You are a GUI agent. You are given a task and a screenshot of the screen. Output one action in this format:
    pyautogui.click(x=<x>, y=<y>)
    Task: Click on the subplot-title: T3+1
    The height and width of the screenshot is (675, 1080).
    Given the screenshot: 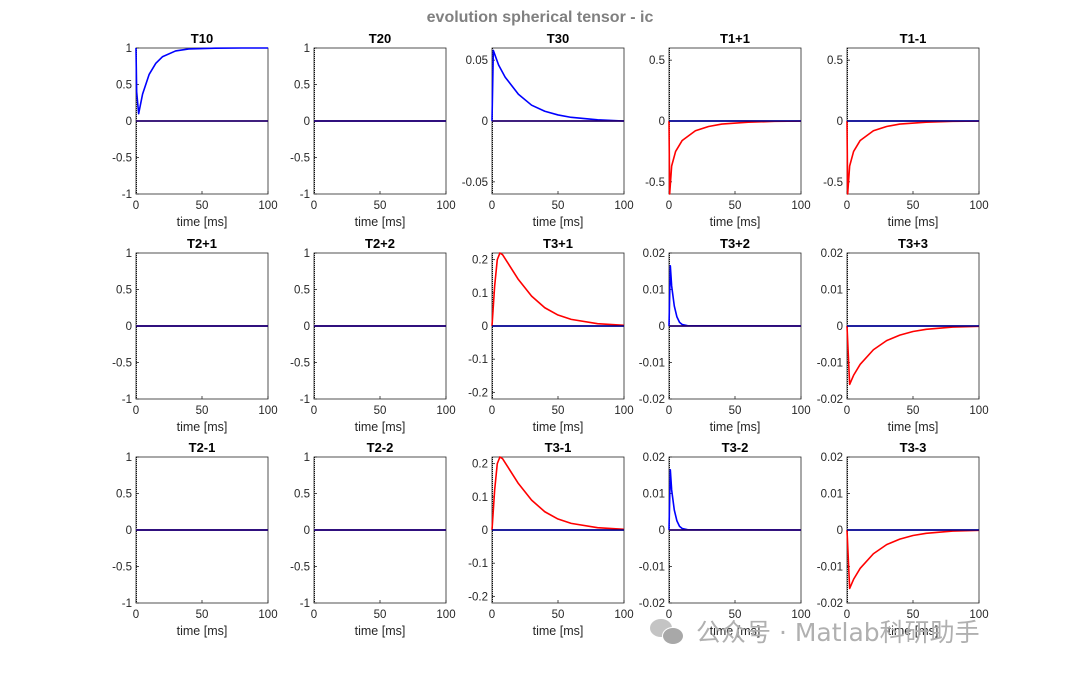 What is the action you would take?
    pyautogui.click(x=558, y=243)
    